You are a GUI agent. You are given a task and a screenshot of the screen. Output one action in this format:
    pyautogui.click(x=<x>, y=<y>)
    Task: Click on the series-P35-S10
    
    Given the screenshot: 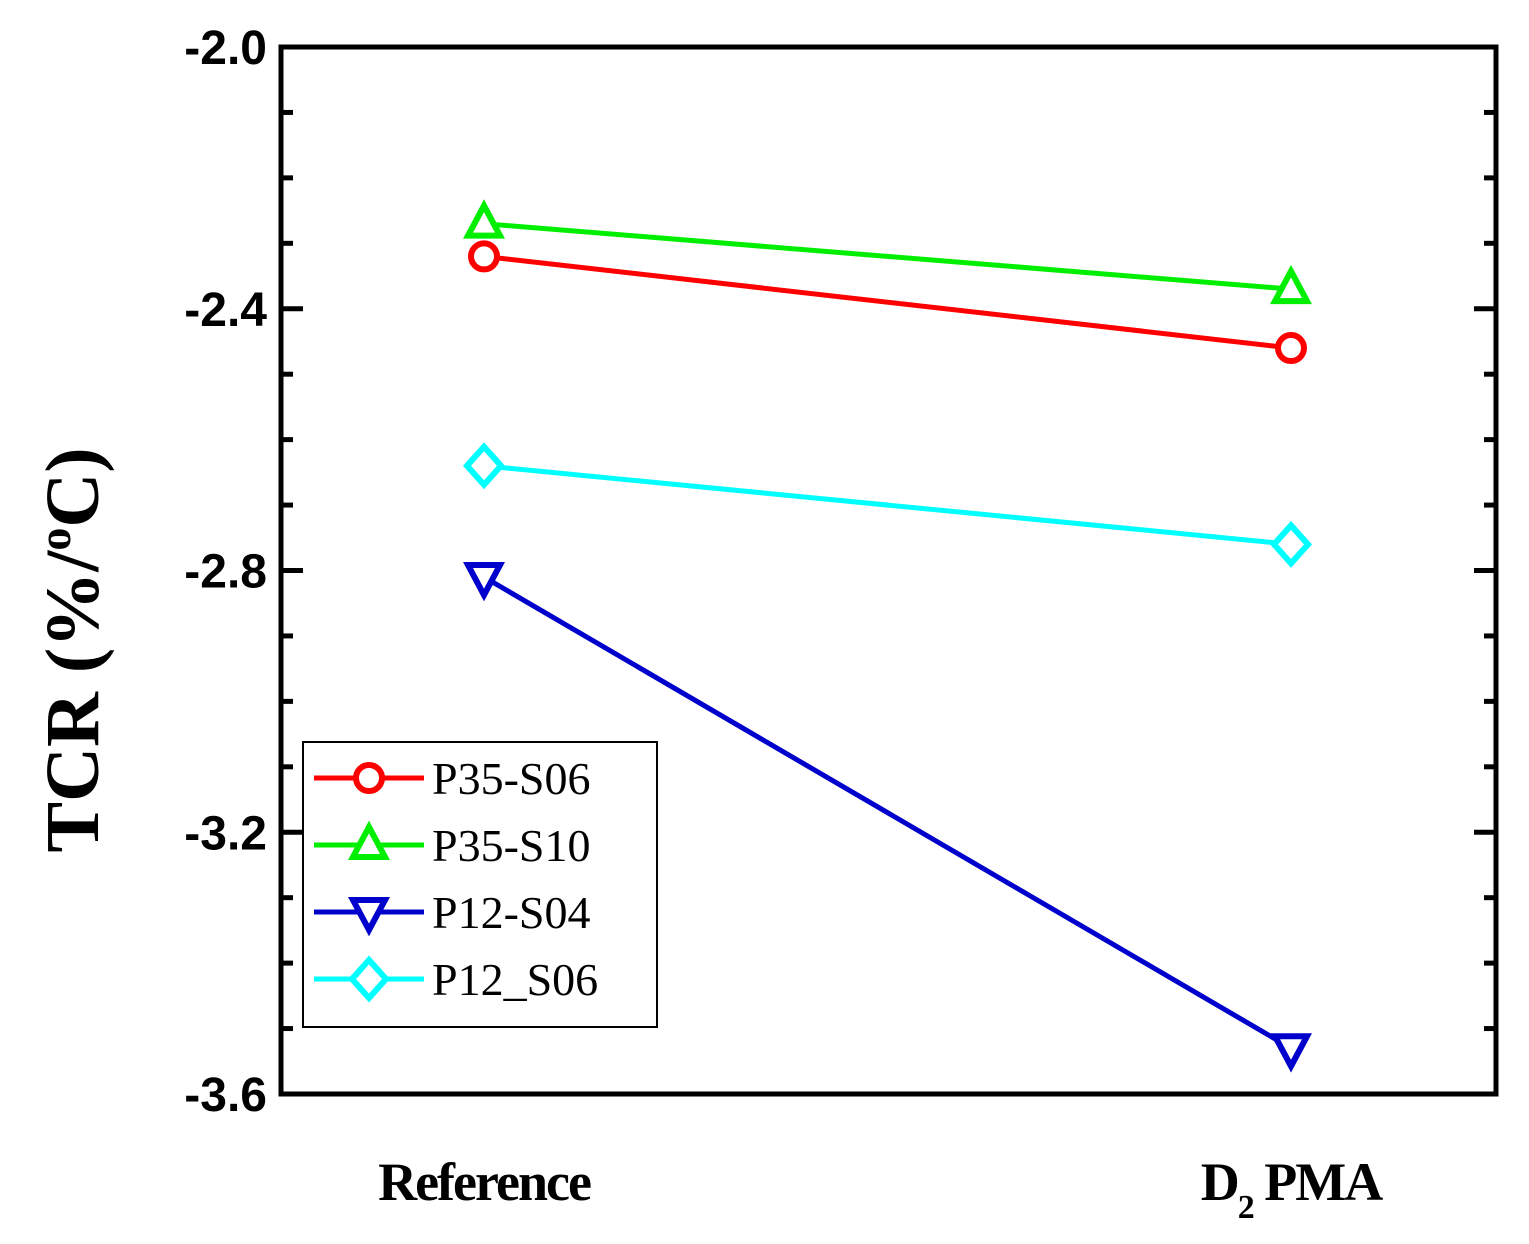 What is the action you would take?
    pyautogui.click(x=887, y=252)
    